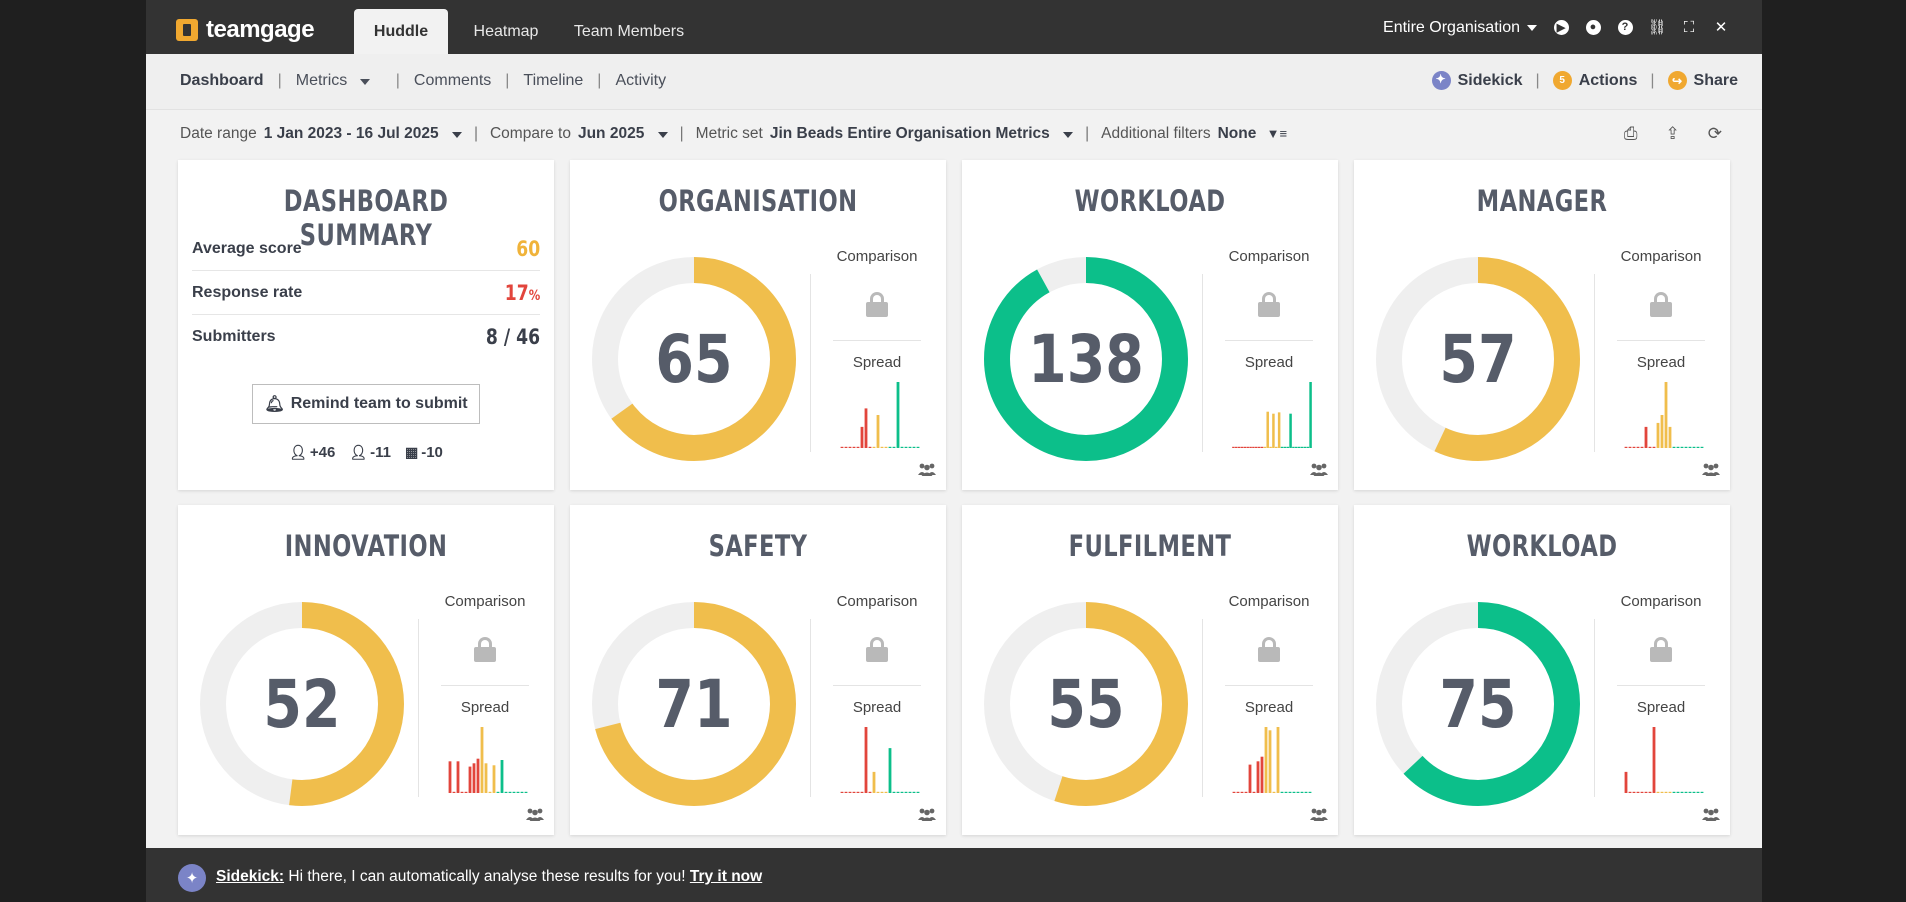  I want to click on submitters-value: 8 / 46, so click(512, 337).